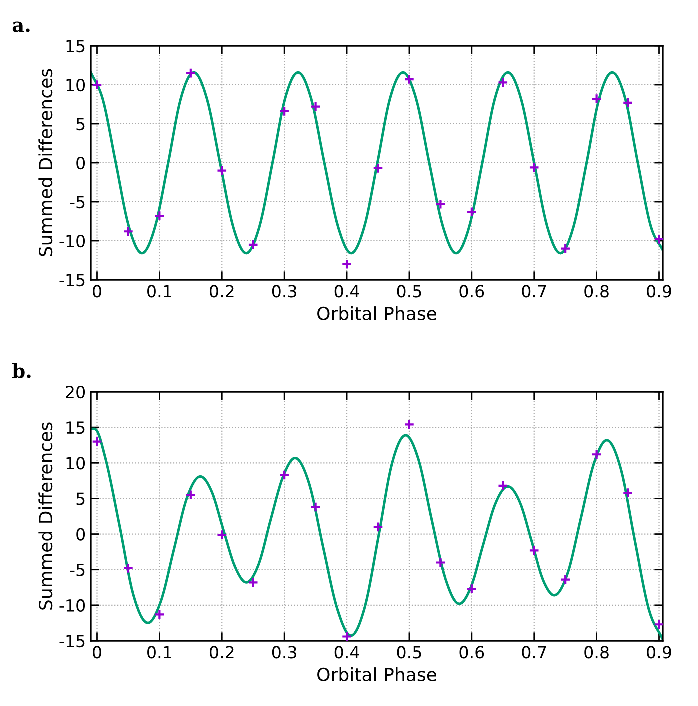  What do you see at coordinates (21, 370) in the screenshot?
I see `chart-title: b.` at bounding box center [21, 370].